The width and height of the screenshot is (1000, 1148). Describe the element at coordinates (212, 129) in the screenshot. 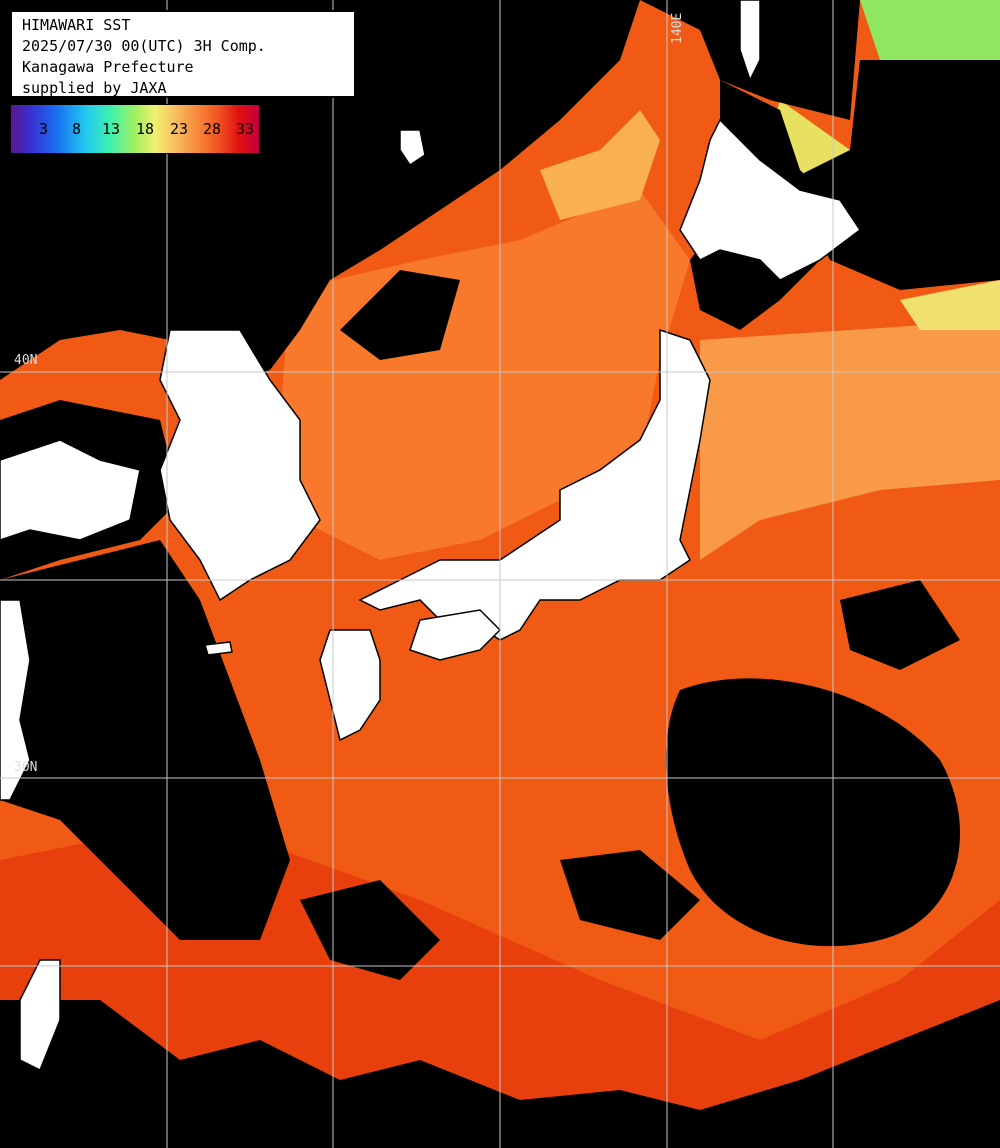

I see `scale-tick: 28` at that location.